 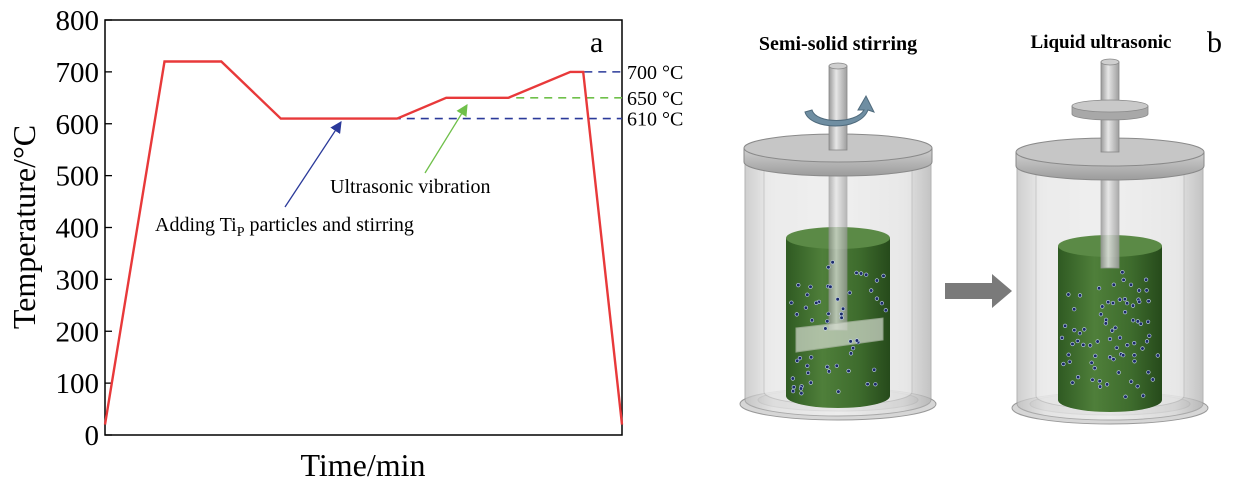 I want to click on ultrasonic-annotation-arrow, so click(x=446, y=139).